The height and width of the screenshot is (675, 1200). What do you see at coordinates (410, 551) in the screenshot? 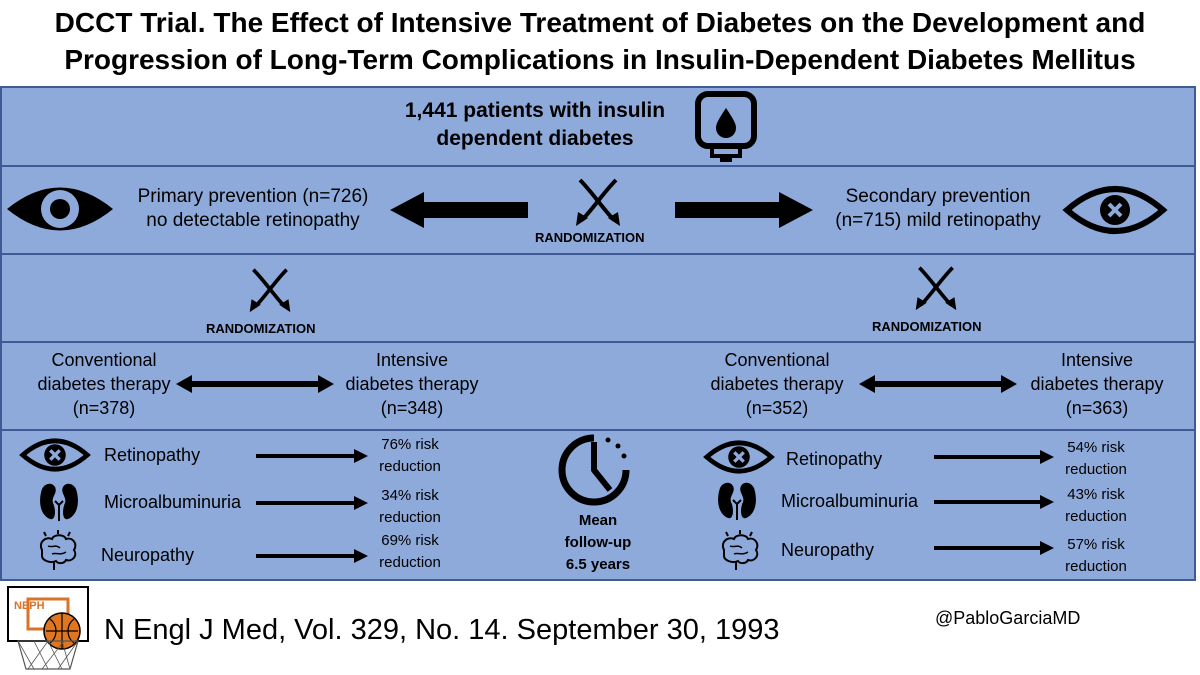
I see `left-risk-neuropathy: 69% risk reduction` at bounding box center [410, 551].